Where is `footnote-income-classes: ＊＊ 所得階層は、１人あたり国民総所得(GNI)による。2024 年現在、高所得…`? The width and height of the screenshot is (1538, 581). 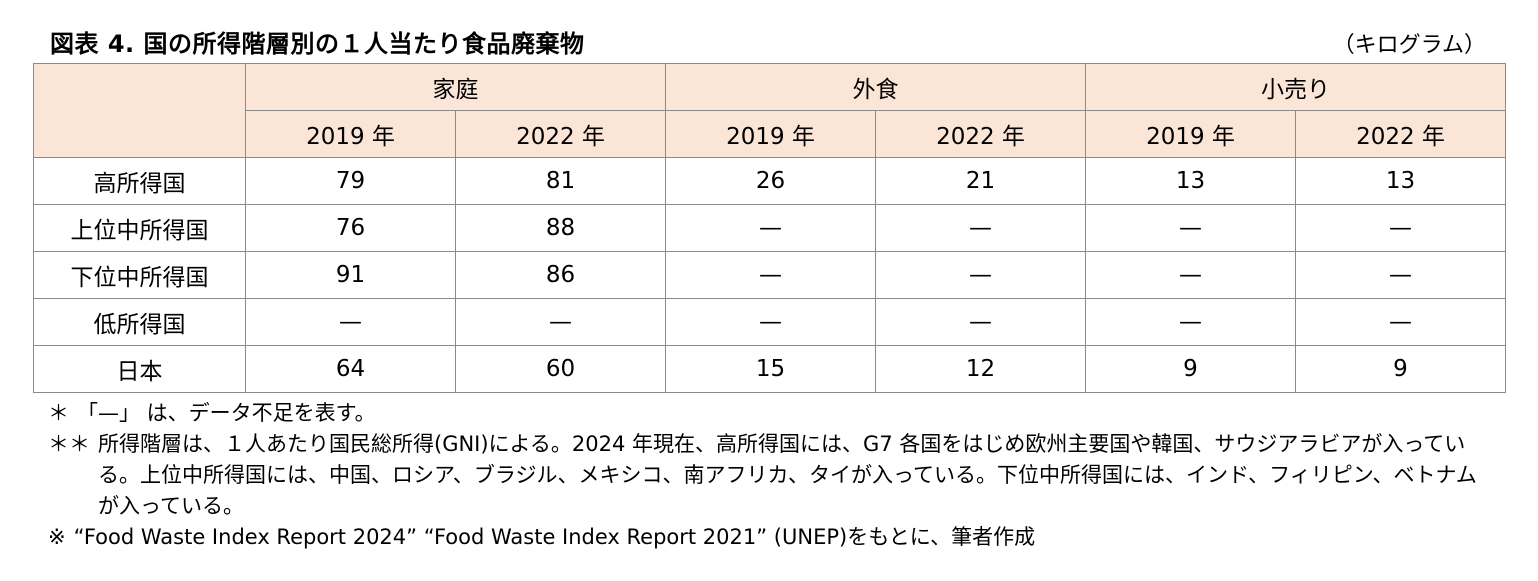
footnote-income-classes: ＊＊ 所得階層は、１人あたり国民総所得(GNI)による。2024 年現在、高所得… is located at coordinates (768, 475).